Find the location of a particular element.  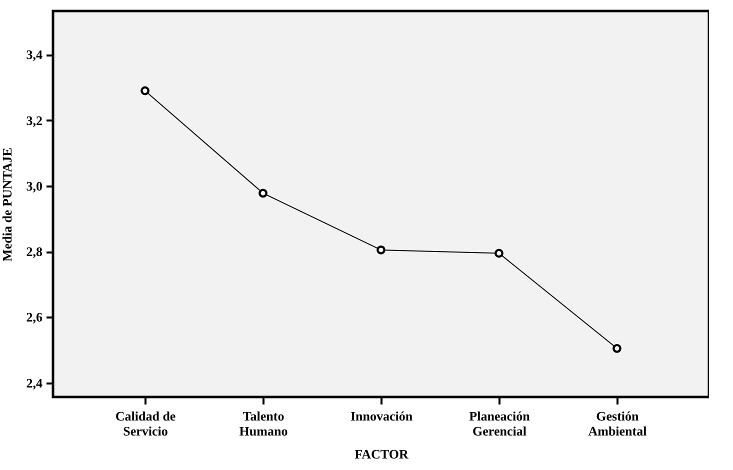

y-tick-label: 3,2 is located at coordinates (34, 120).